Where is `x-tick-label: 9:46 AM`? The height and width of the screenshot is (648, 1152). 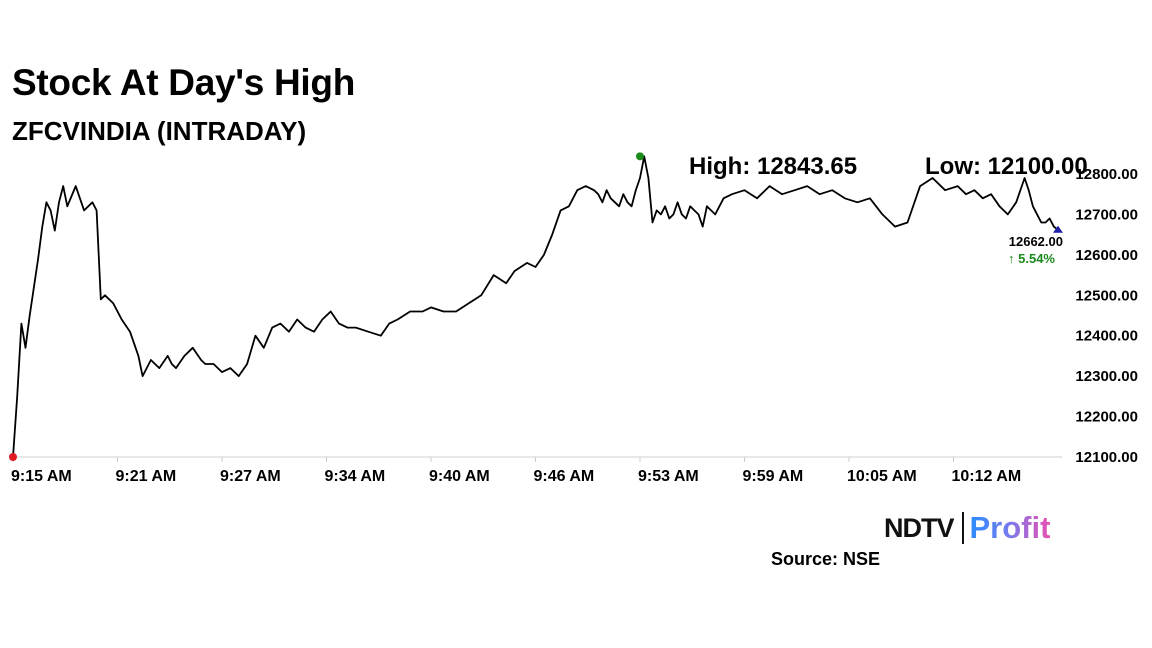 x-tick-label: 9:46 AM is located at coordinates (564, 476).